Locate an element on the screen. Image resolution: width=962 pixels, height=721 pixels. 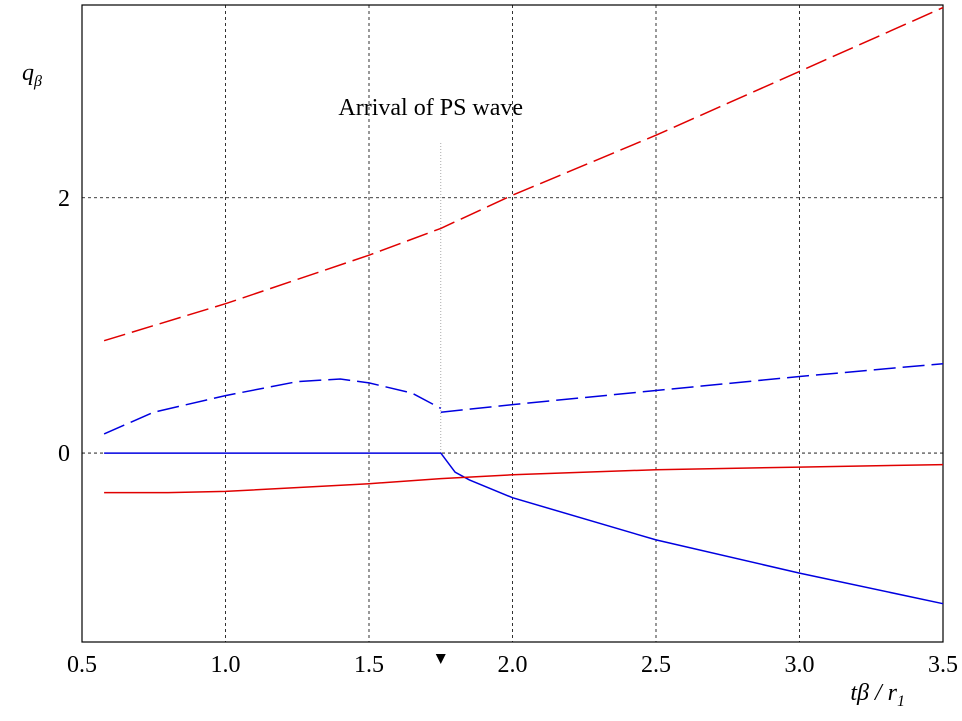
x-tick-label: 3.5 is located at coordinates (943, 665).